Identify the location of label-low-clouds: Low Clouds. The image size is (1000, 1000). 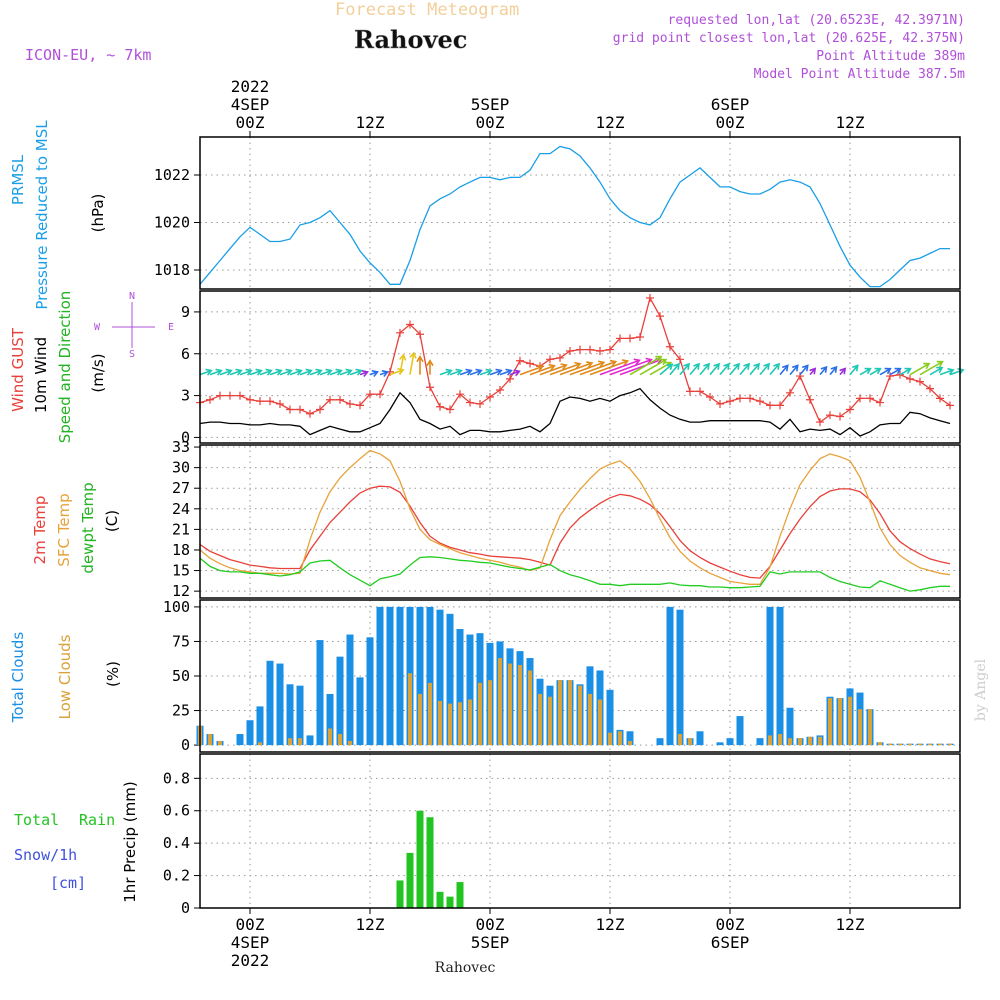
(65, 676).